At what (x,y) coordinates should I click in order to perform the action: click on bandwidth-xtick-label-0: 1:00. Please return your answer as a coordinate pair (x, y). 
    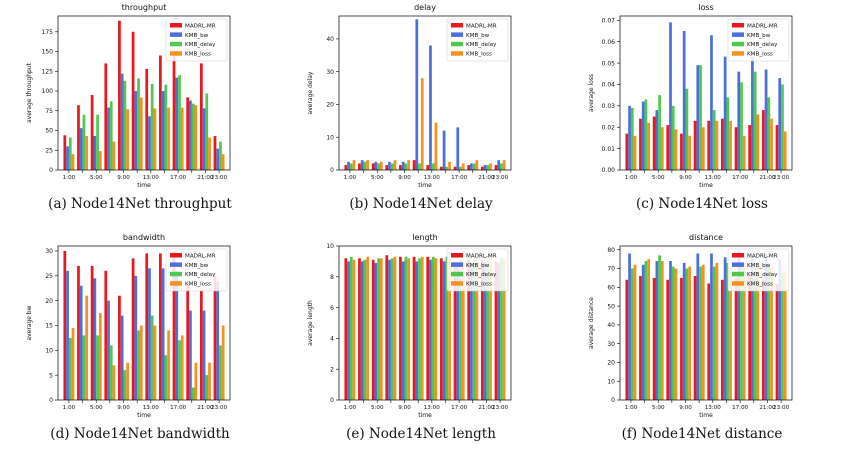
    Looking at the image, I should click on (69, 408).